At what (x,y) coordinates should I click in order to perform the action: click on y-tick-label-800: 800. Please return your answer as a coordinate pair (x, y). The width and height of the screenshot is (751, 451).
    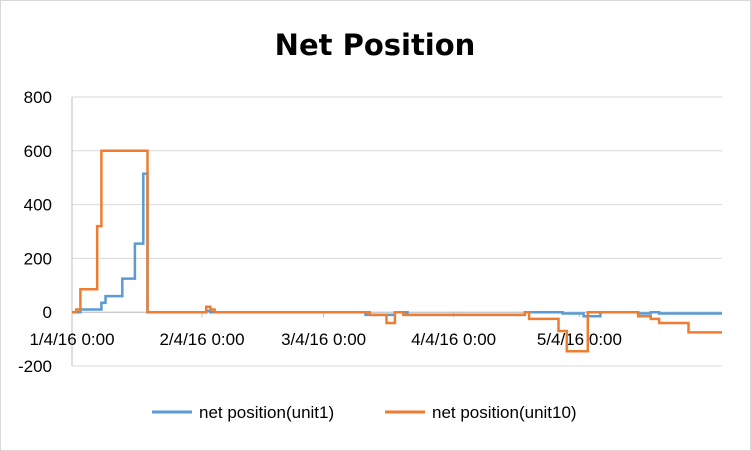
    Looking at the image, I should click on (38, 97).